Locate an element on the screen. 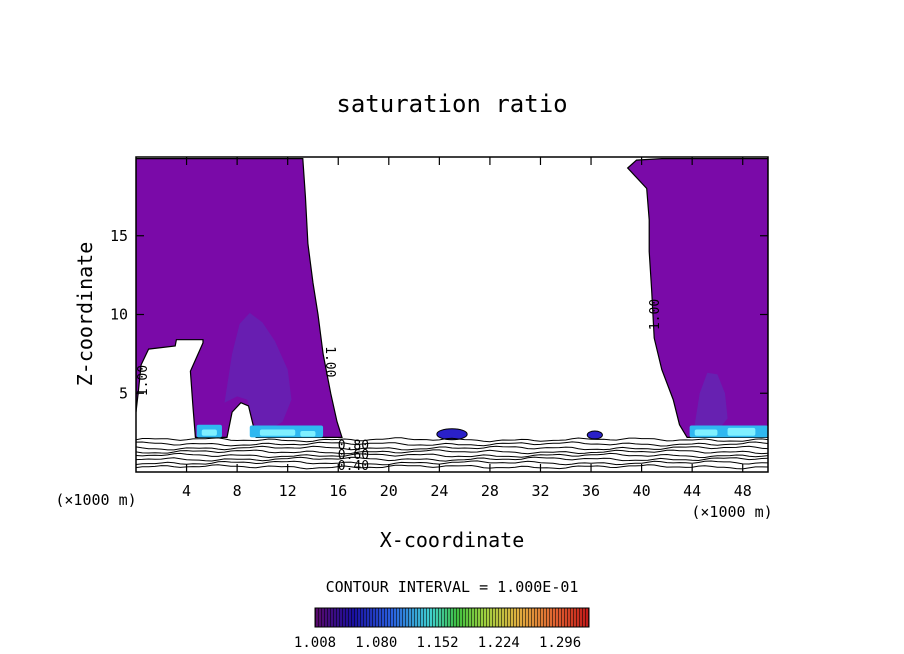  contour-interval-text: CONTOUR INTERVAL = 1.000E-01 is located at coordinates (452, 587).